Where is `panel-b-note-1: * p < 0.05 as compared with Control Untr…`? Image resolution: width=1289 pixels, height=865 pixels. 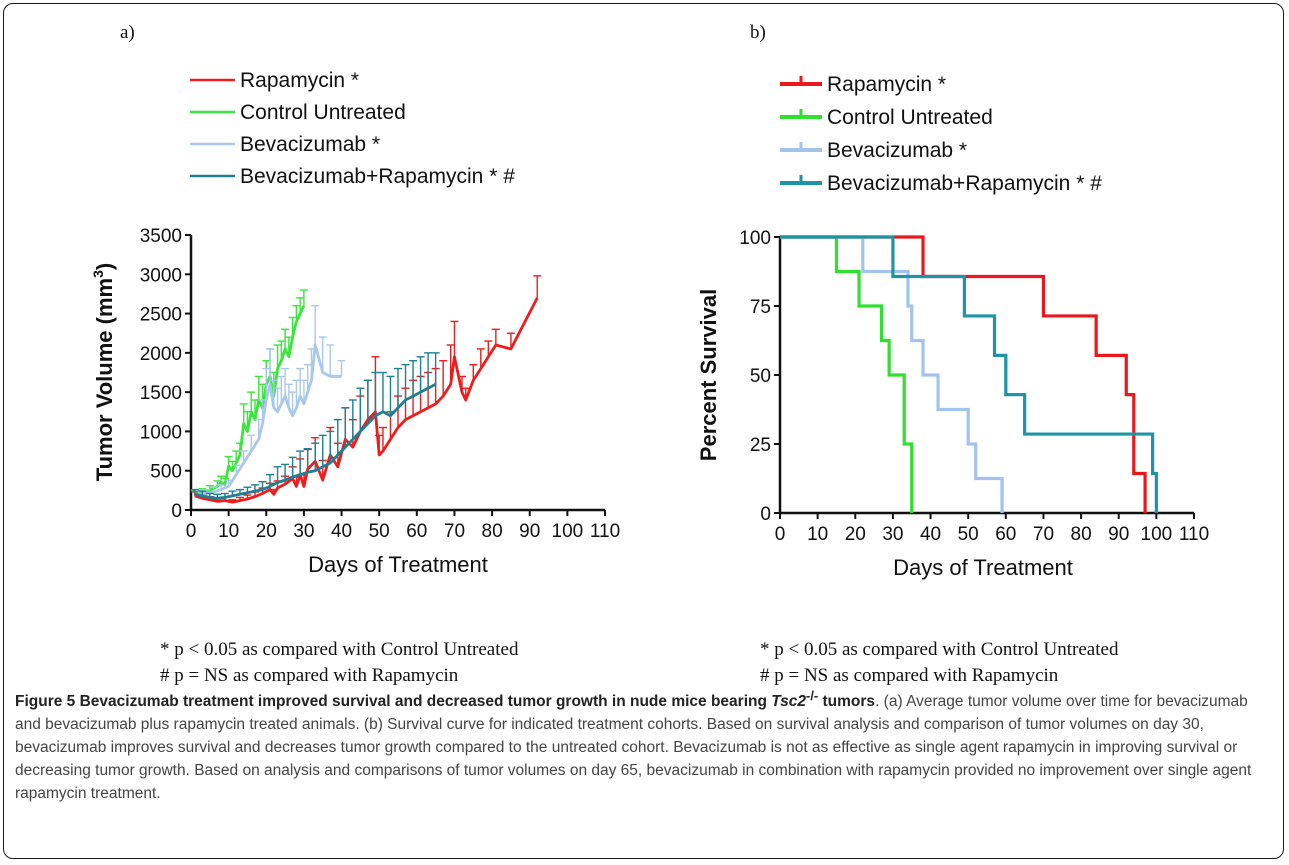 panel-b-note-1: * p < 0.05 as compared with Control Untr… is located at coordinates (939, 649).